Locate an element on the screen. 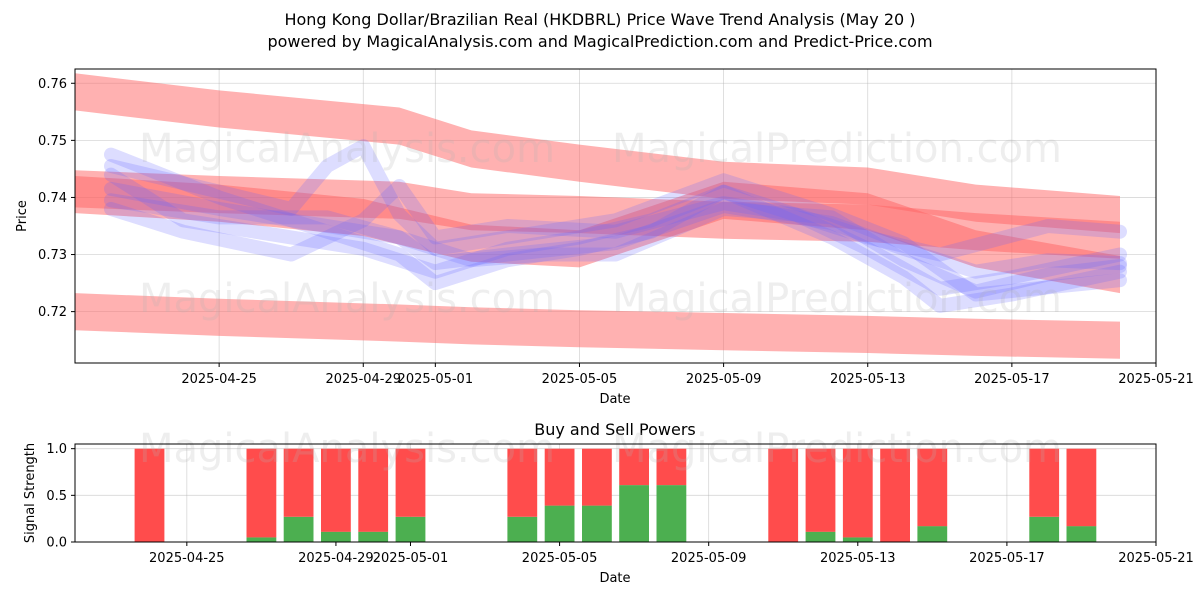 The image size is (1200, 600). price-y-axis-label: Price is located at coordinates (22, 216).